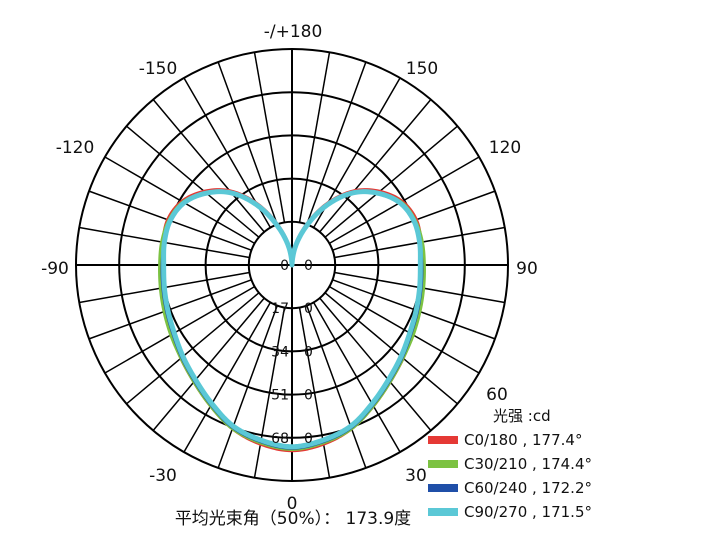 This screenshot has width=709, height=550. I want to click on legend-label-4: C90/270 , 171.5°, so click(528, 512).